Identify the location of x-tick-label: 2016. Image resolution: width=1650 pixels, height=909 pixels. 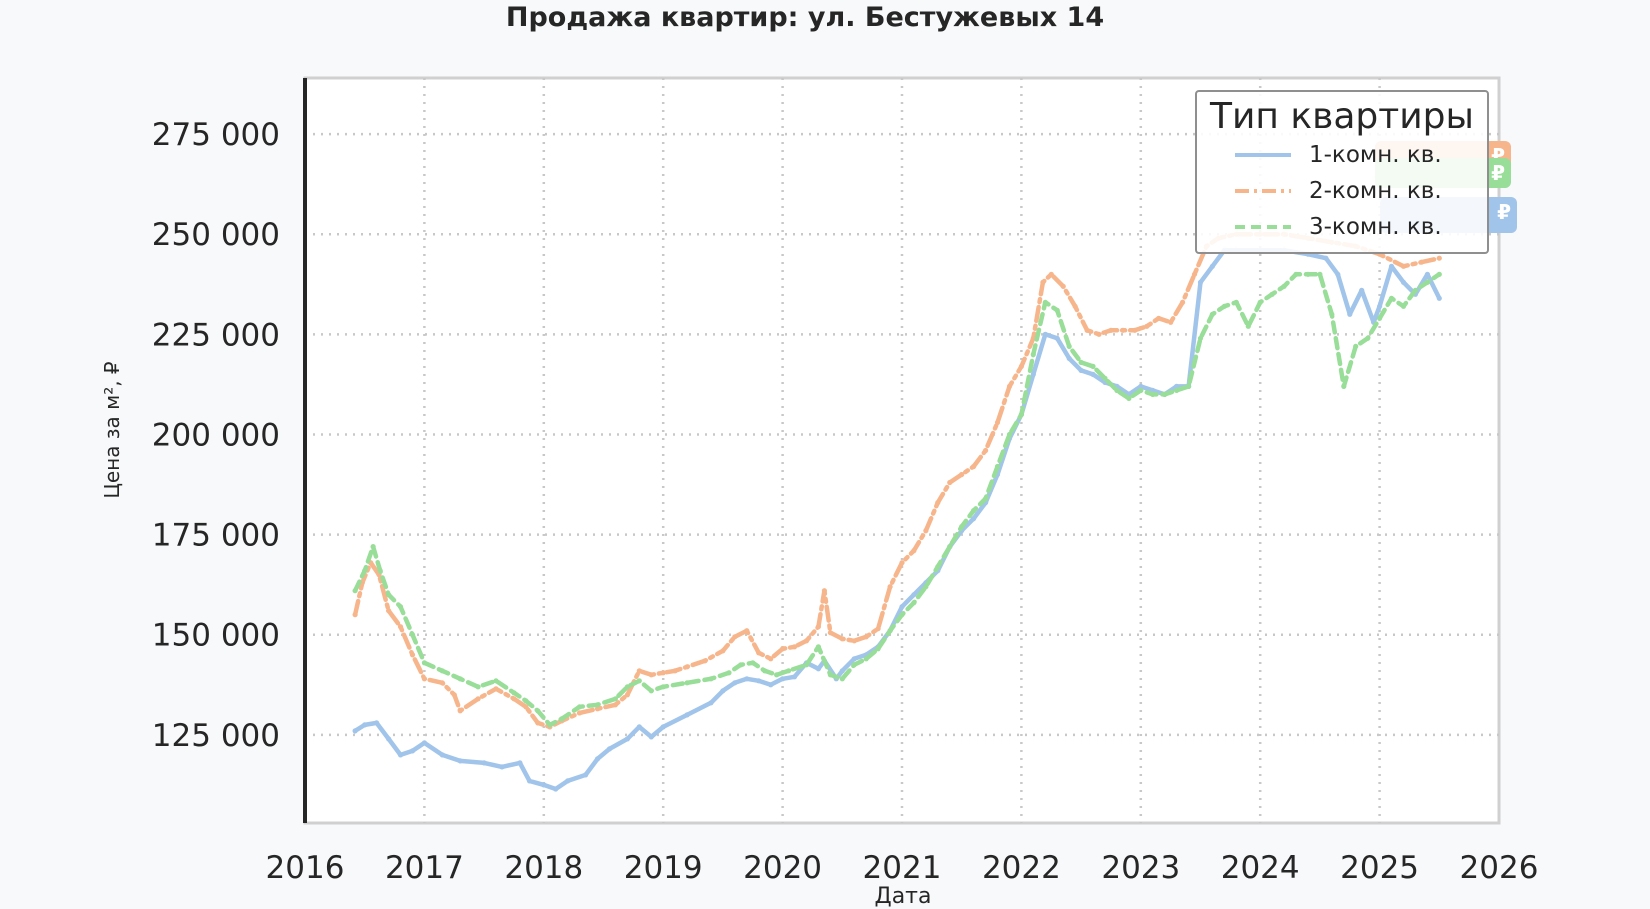
(305, 868).